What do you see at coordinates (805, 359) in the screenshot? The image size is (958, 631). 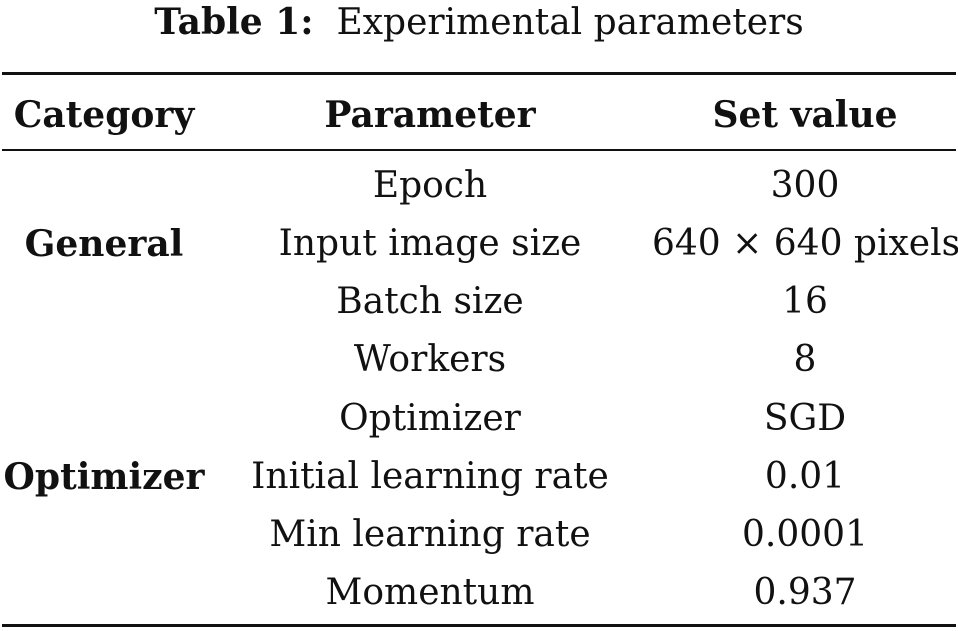 I see `value-cell: 8` at bounding box center [805, 359].